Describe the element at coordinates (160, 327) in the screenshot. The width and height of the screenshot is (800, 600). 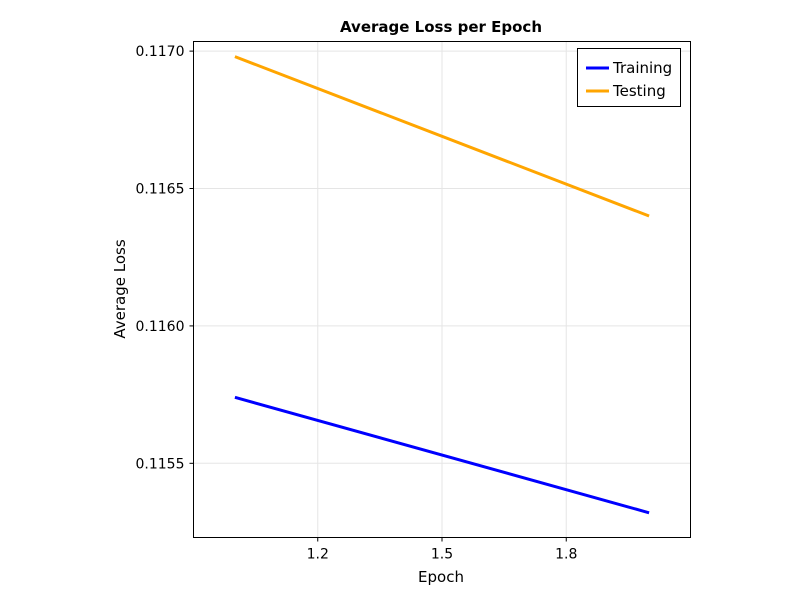
I see `y-tick-label: 0.1160` at that location.